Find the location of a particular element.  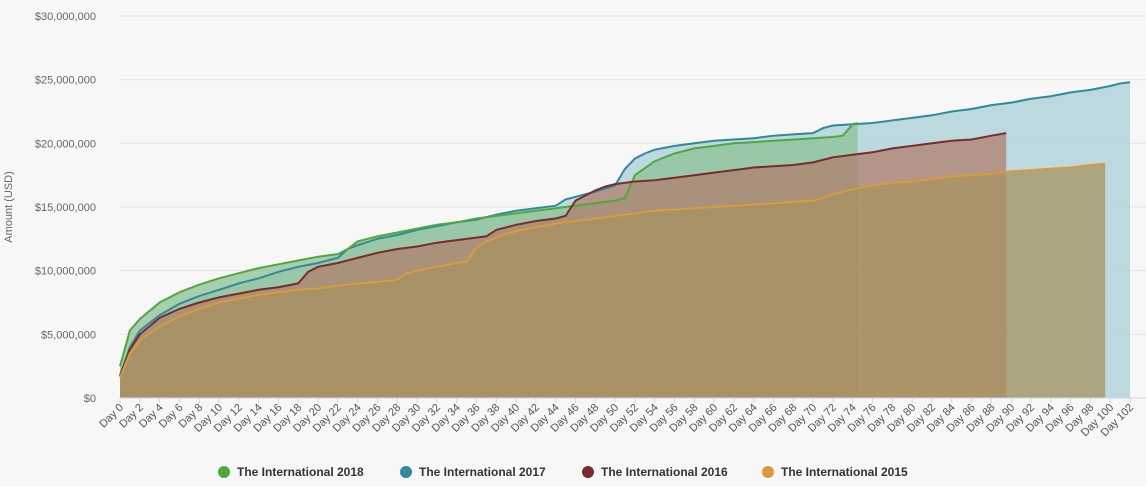

y-tick-label: $0 is located at coordinates (90, 399).